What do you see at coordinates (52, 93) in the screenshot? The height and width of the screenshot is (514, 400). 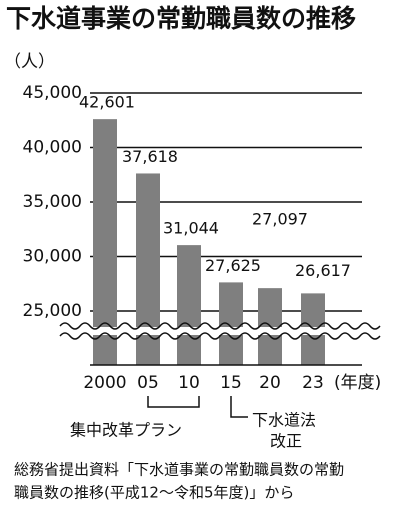 I see `y-tick-label: 45,000` at bounding box center [52, 93].